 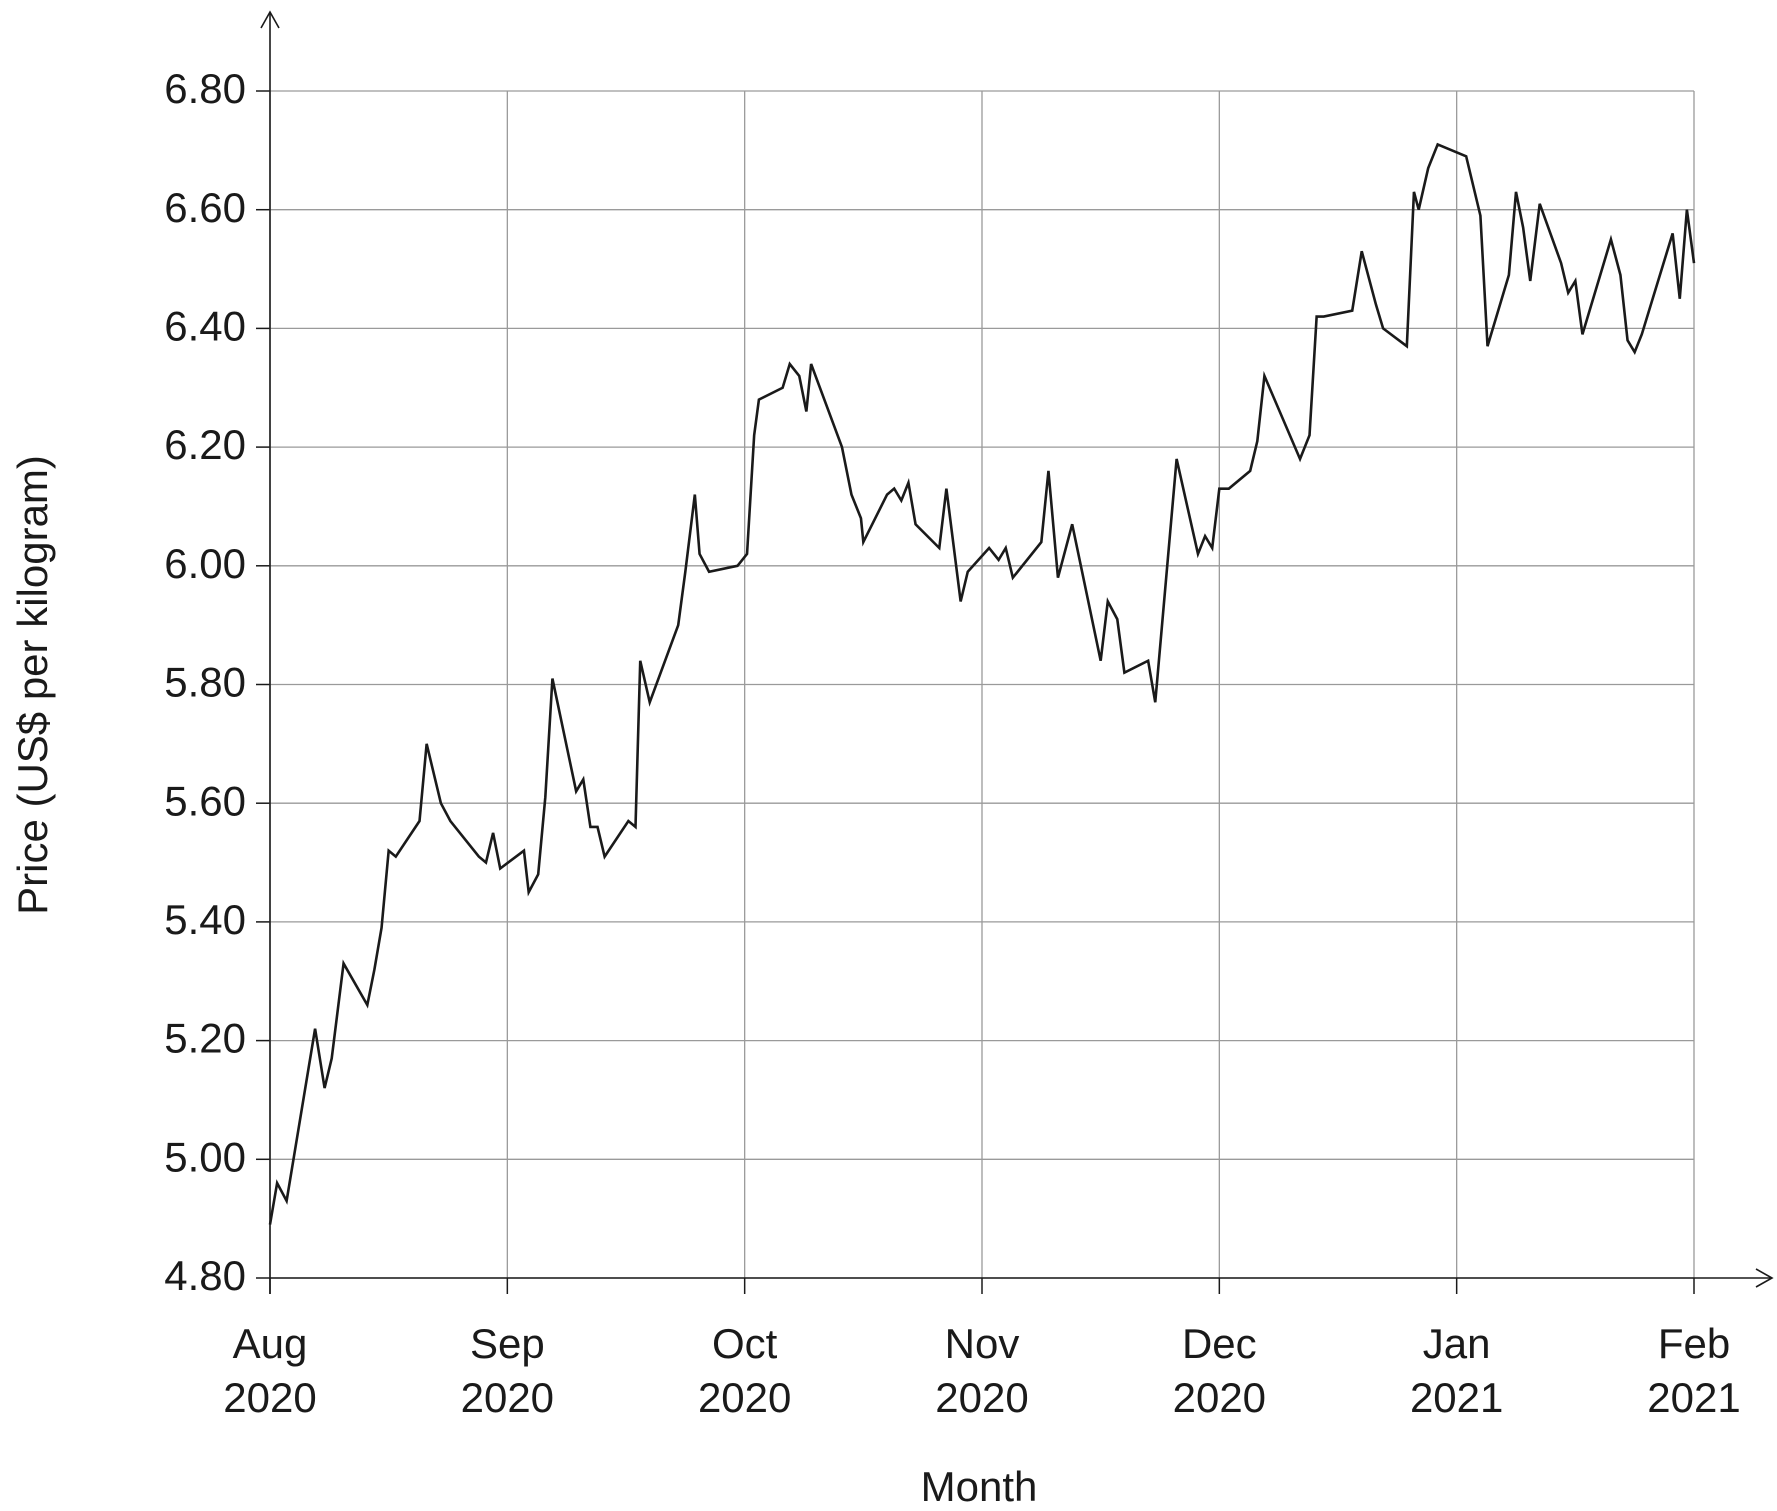 What do you see at coordinates (205, 444) in the screenshot?
I see `y-tick-label: 6.20` at bounding box center [205, 444].